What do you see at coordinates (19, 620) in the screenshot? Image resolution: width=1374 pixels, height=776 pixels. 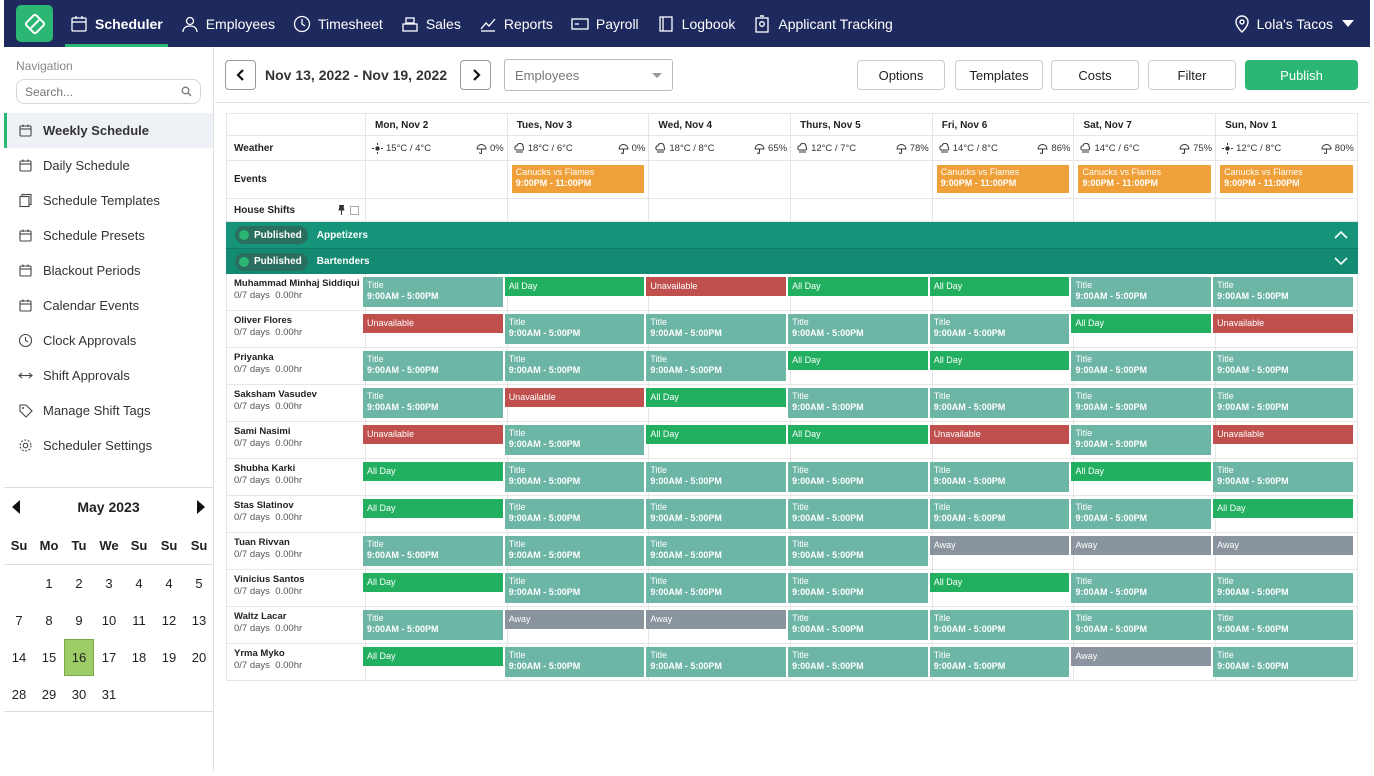 I see `calendar-day: 7` at bounding box center [19, 620].